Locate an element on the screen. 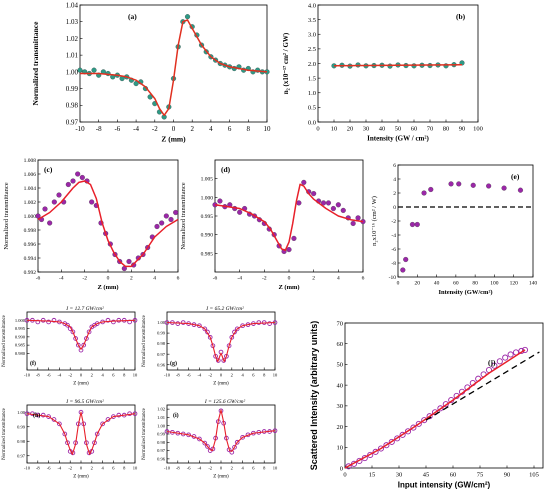  y-tick-label: 1.01 is located at coordinates (161, 417).